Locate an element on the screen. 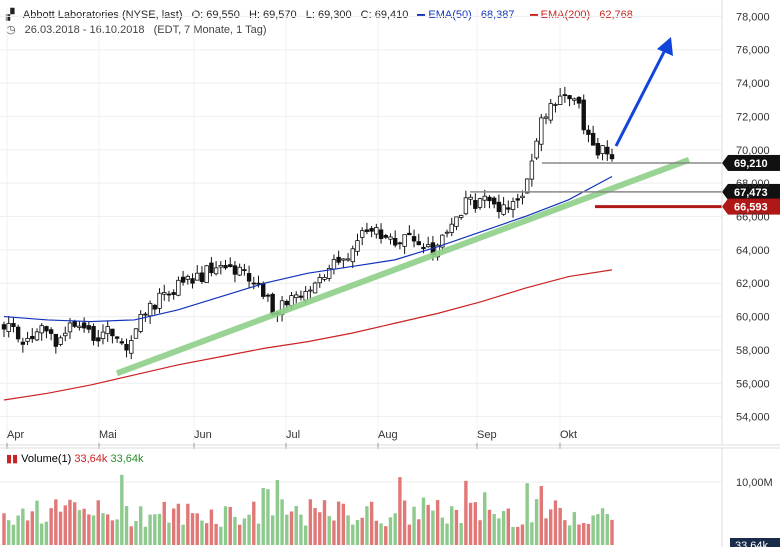 This screenshot has height=547, width=780. time-label: Mai is located at coordinates (108, 435).